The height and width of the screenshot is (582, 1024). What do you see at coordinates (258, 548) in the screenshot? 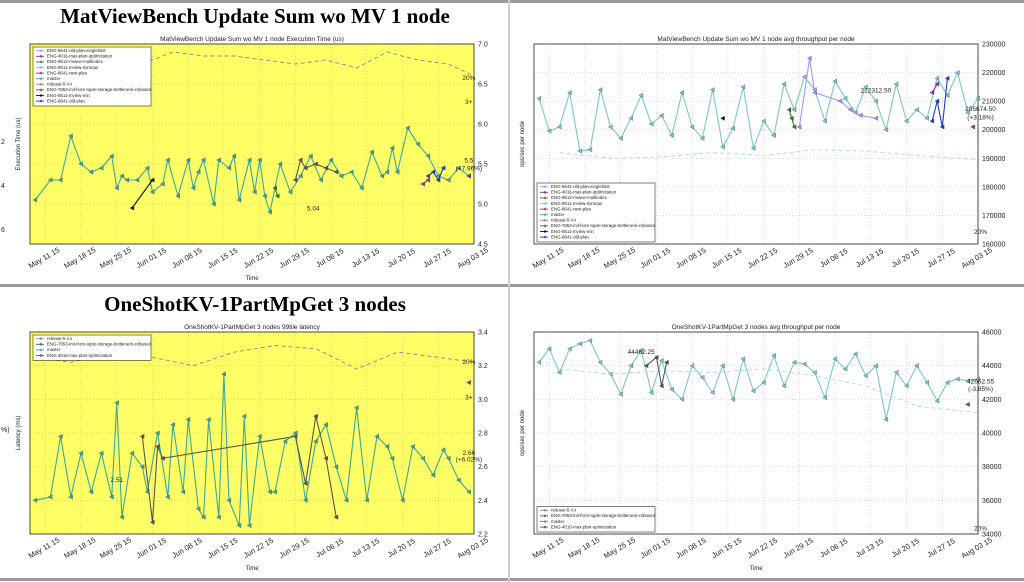
I see `x-tick-label: Jun 22 15` at bounding box center [258, 548].